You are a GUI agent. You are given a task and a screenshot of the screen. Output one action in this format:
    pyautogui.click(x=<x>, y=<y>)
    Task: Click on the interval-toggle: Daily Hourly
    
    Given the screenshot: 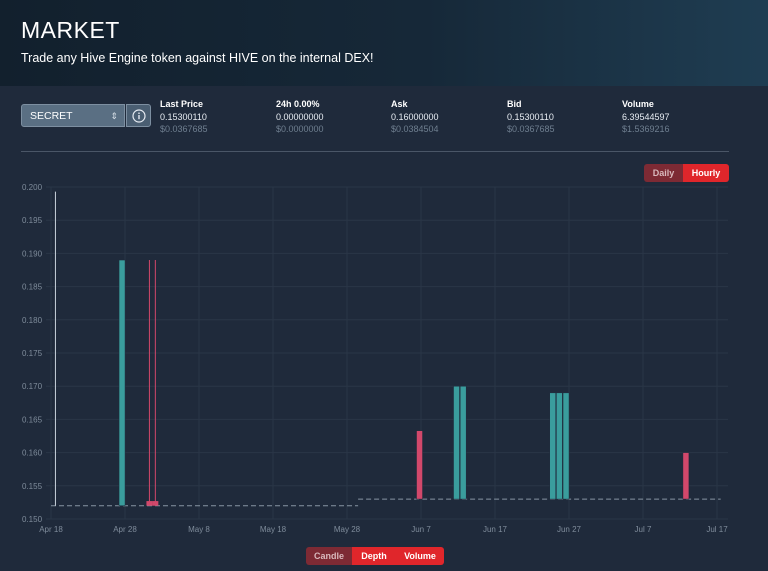 What is the action you would take?
    pyautogui.click(x=686, y=173)
    